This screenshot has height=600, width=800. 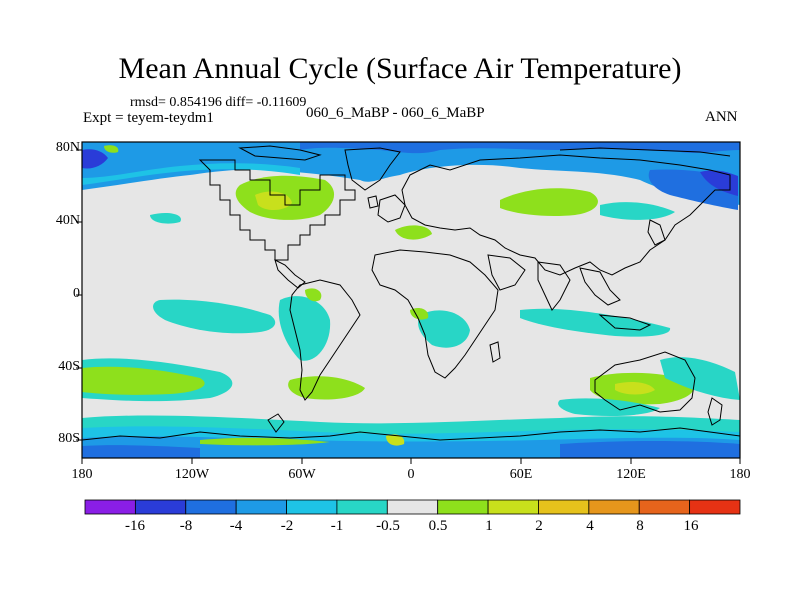 I want to click on antarctic-deep-cold-east, so click(x=650, y=449).